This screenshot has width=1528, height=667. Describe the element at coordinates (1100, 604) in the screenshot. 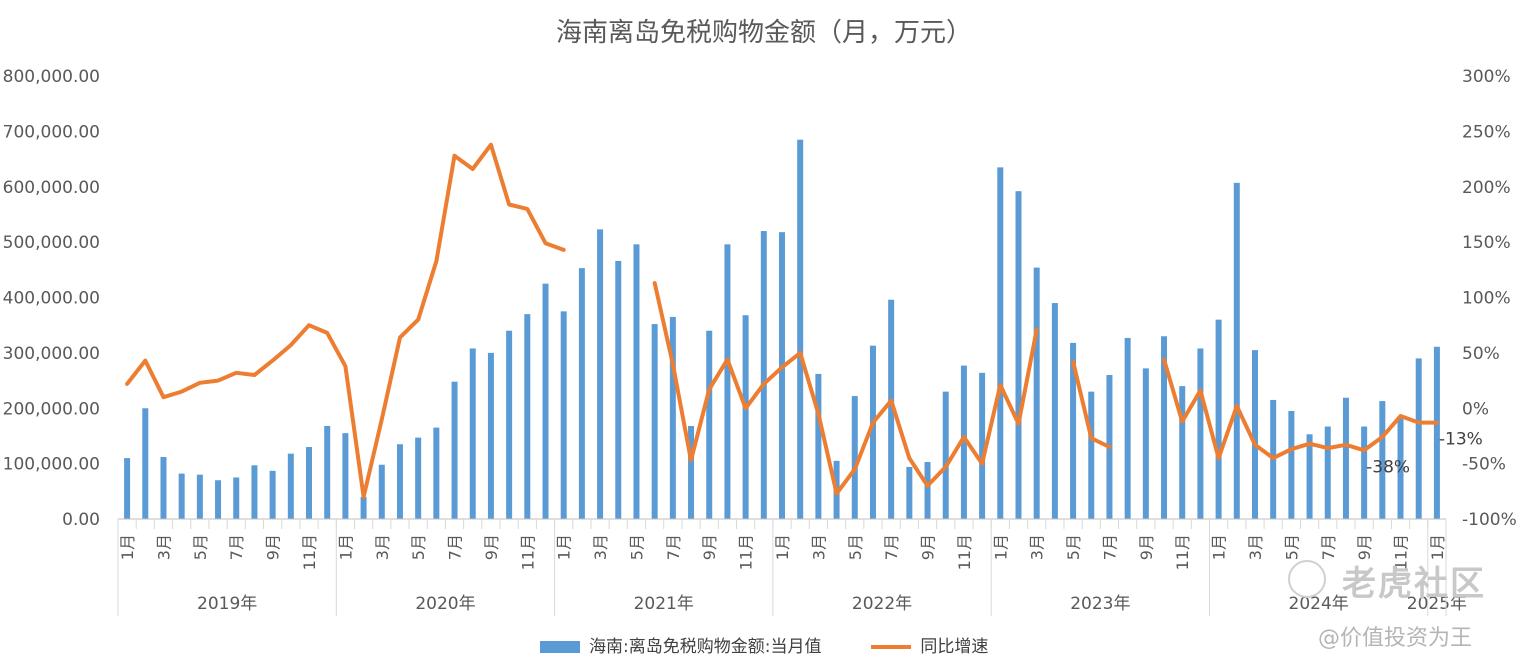

I see `x-year-label: 2023年` at that location.